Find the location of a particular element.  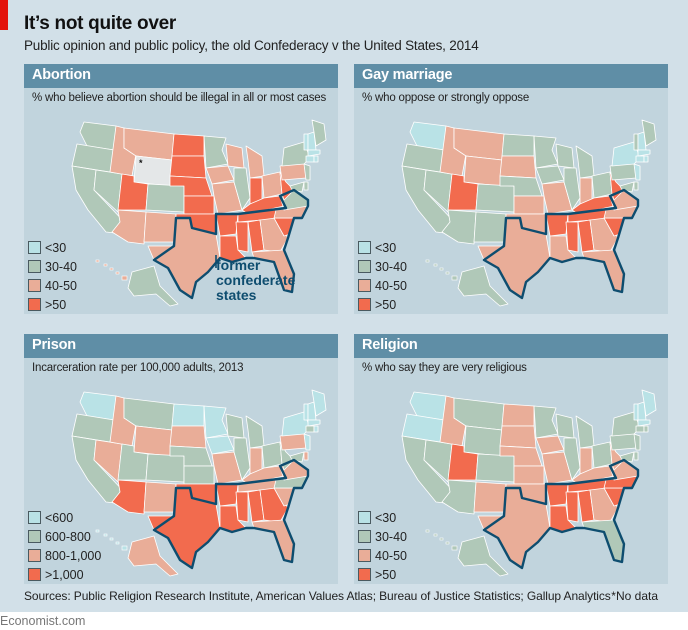

panel-subtitle: % who oppose or strongly oppose is located at coordinates (446, 98).